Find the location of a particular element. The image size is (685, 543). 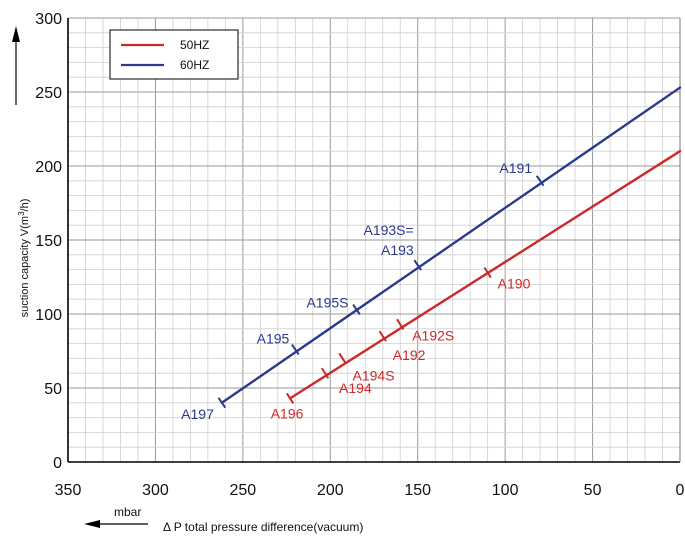

y-tick-label: 200 is located at coordinates (48, 167).